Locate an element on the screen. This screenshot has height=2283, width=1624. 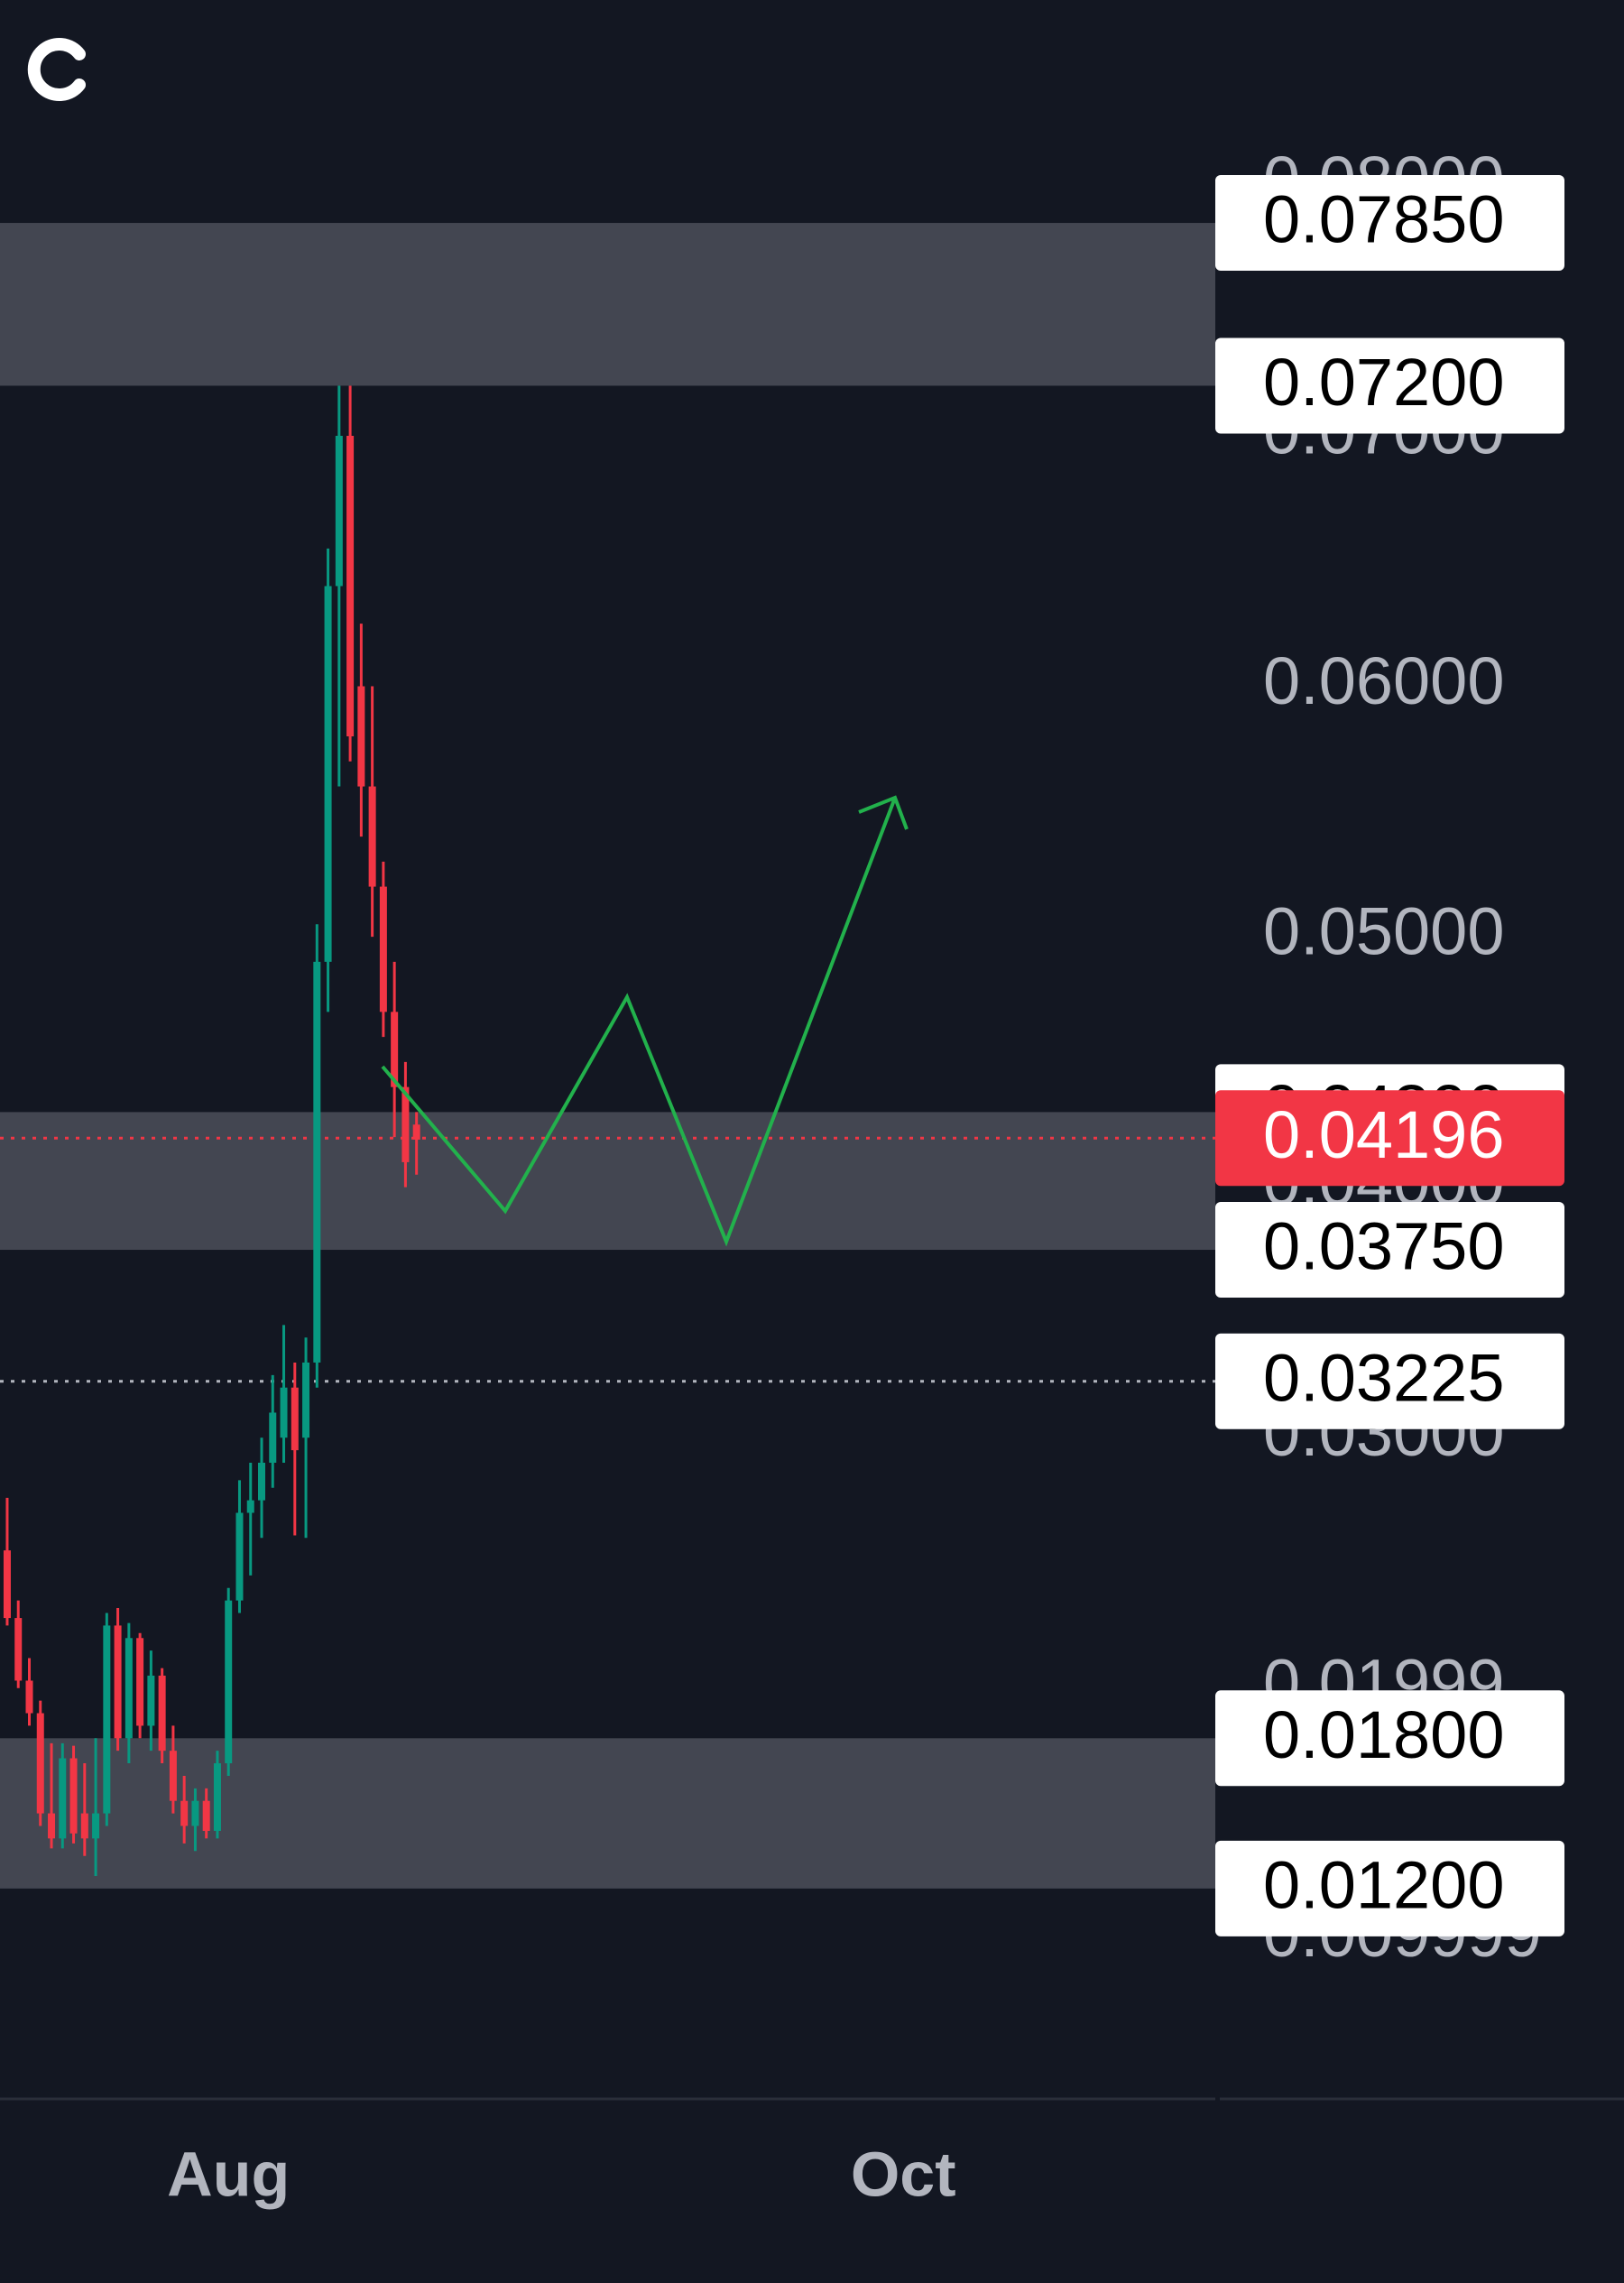
zone-level-label: 0.07850 is located at coordinates (1384, 219).